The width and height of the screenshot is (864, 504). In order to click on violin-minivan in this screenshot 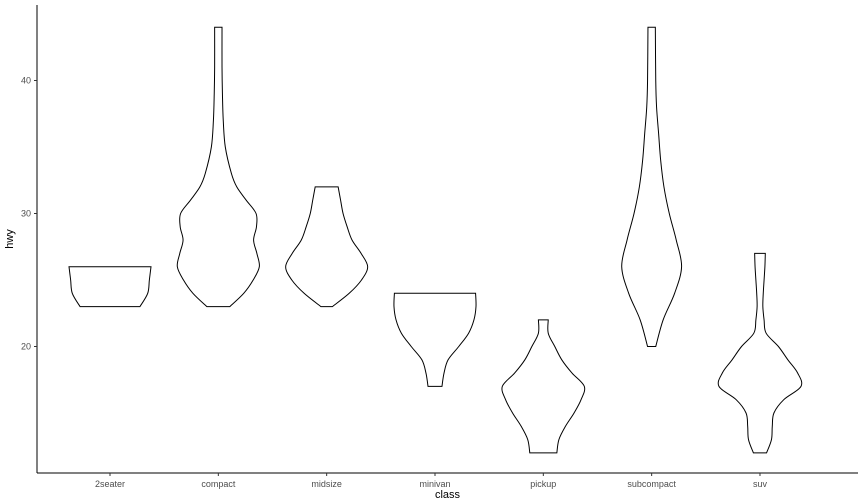, I will do `click(435, 339)`.